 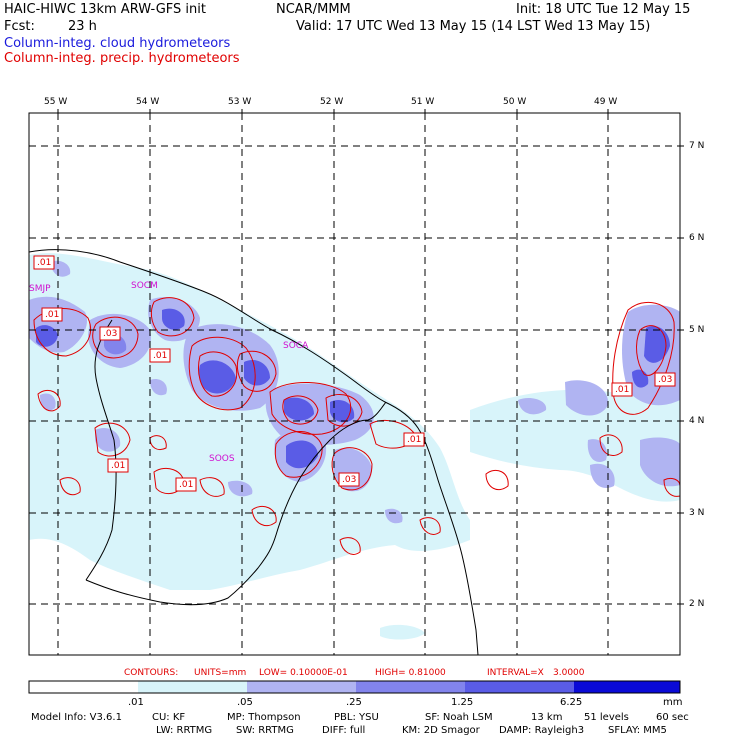 What do you see at coordinates (410, 673) in the screenshot?
I see `contour-info-high: HIGH= 0.81000` at bounding box center [410, 673].